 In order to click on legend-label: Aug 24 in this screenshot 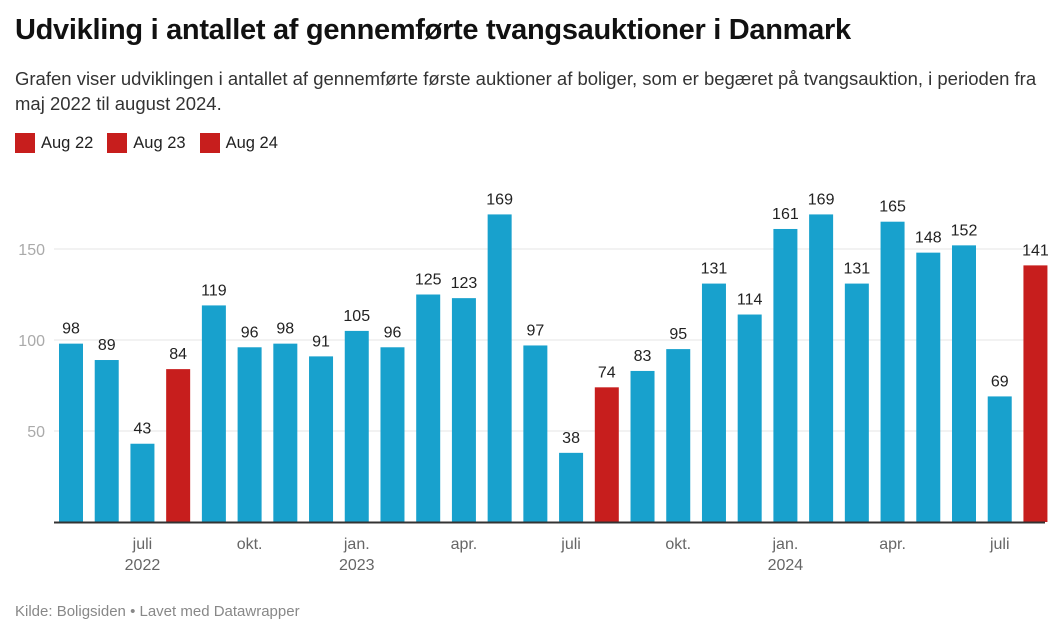, I will do `click(251, 142)`.